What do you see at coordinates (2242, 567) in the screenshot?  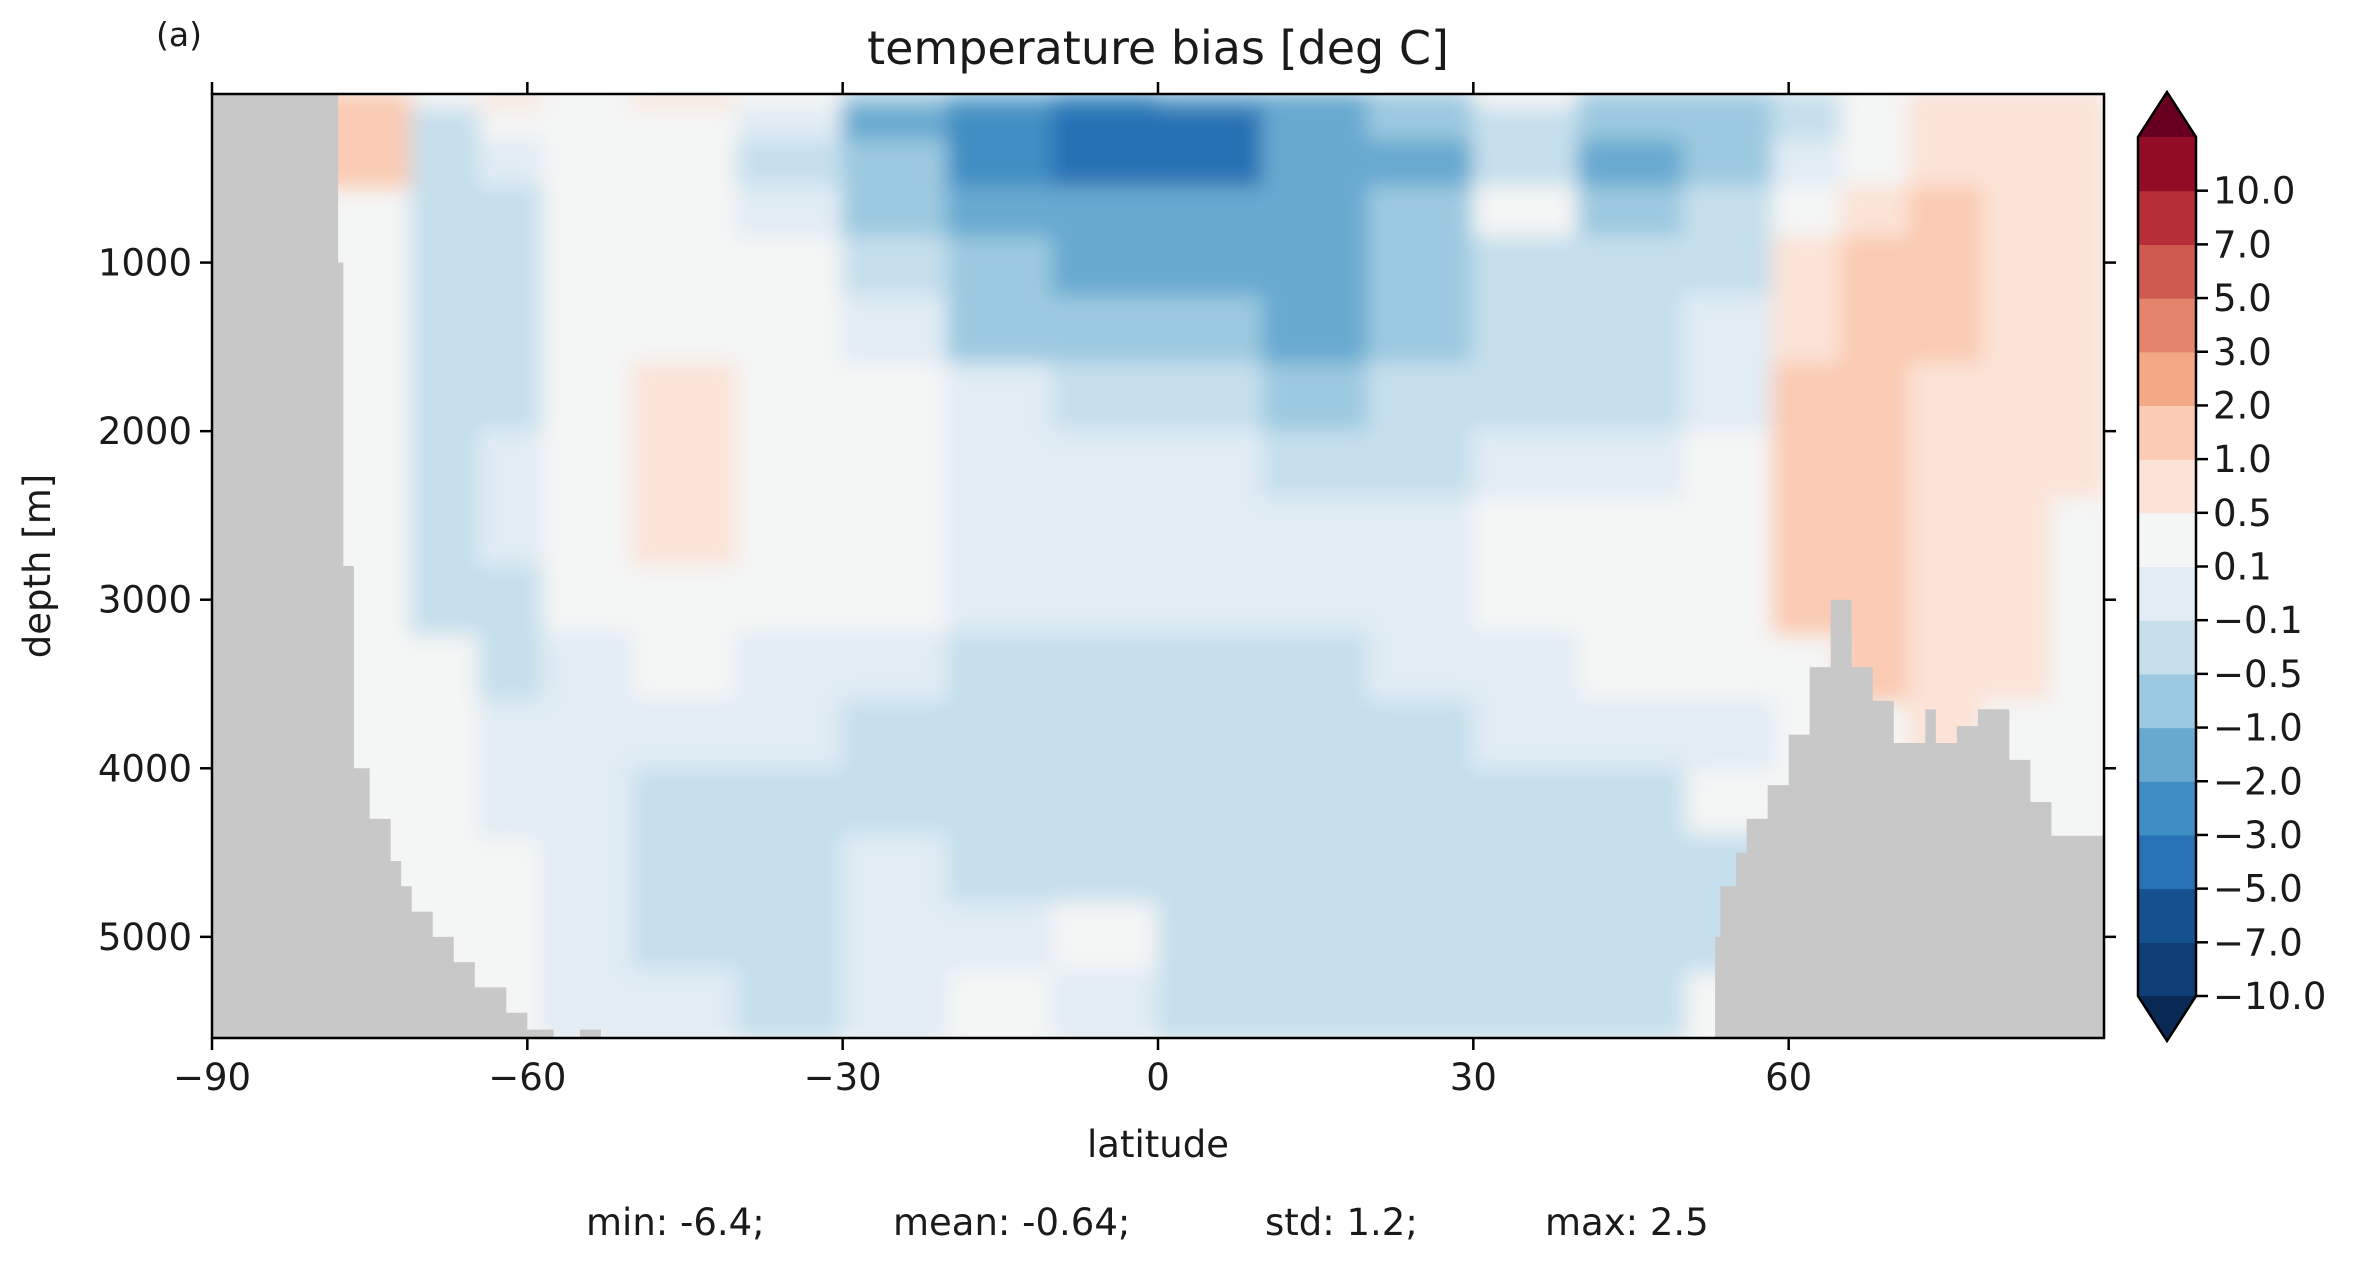 I see `colorbar-tick-label: 0.1` at bounding box center [2242, 567].